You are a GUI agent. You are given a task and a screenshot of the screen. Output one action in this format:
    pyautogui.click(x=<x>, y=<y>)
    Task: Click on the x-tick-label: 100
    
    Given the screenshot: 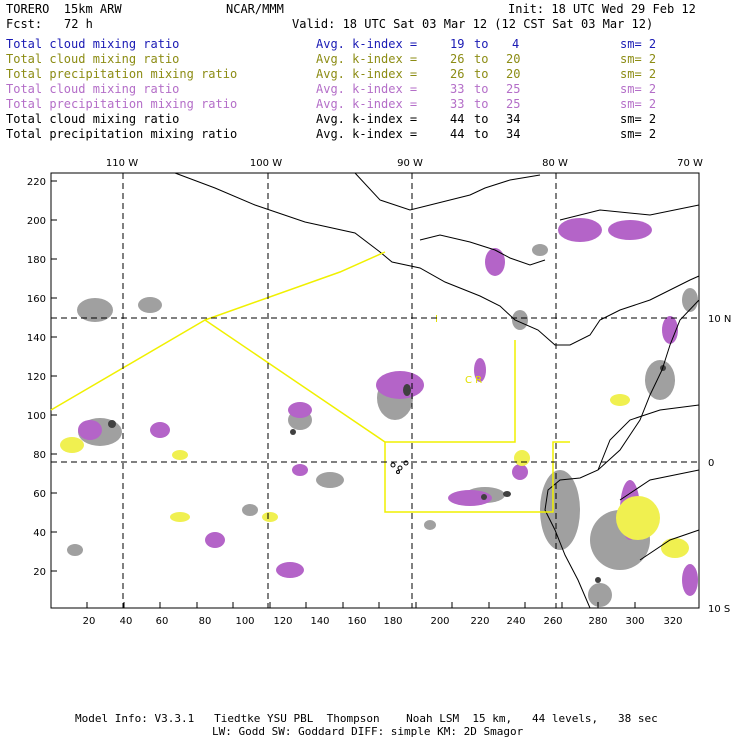 What is the action you would take?
    pyautogui.click(x=244, y=621)
    